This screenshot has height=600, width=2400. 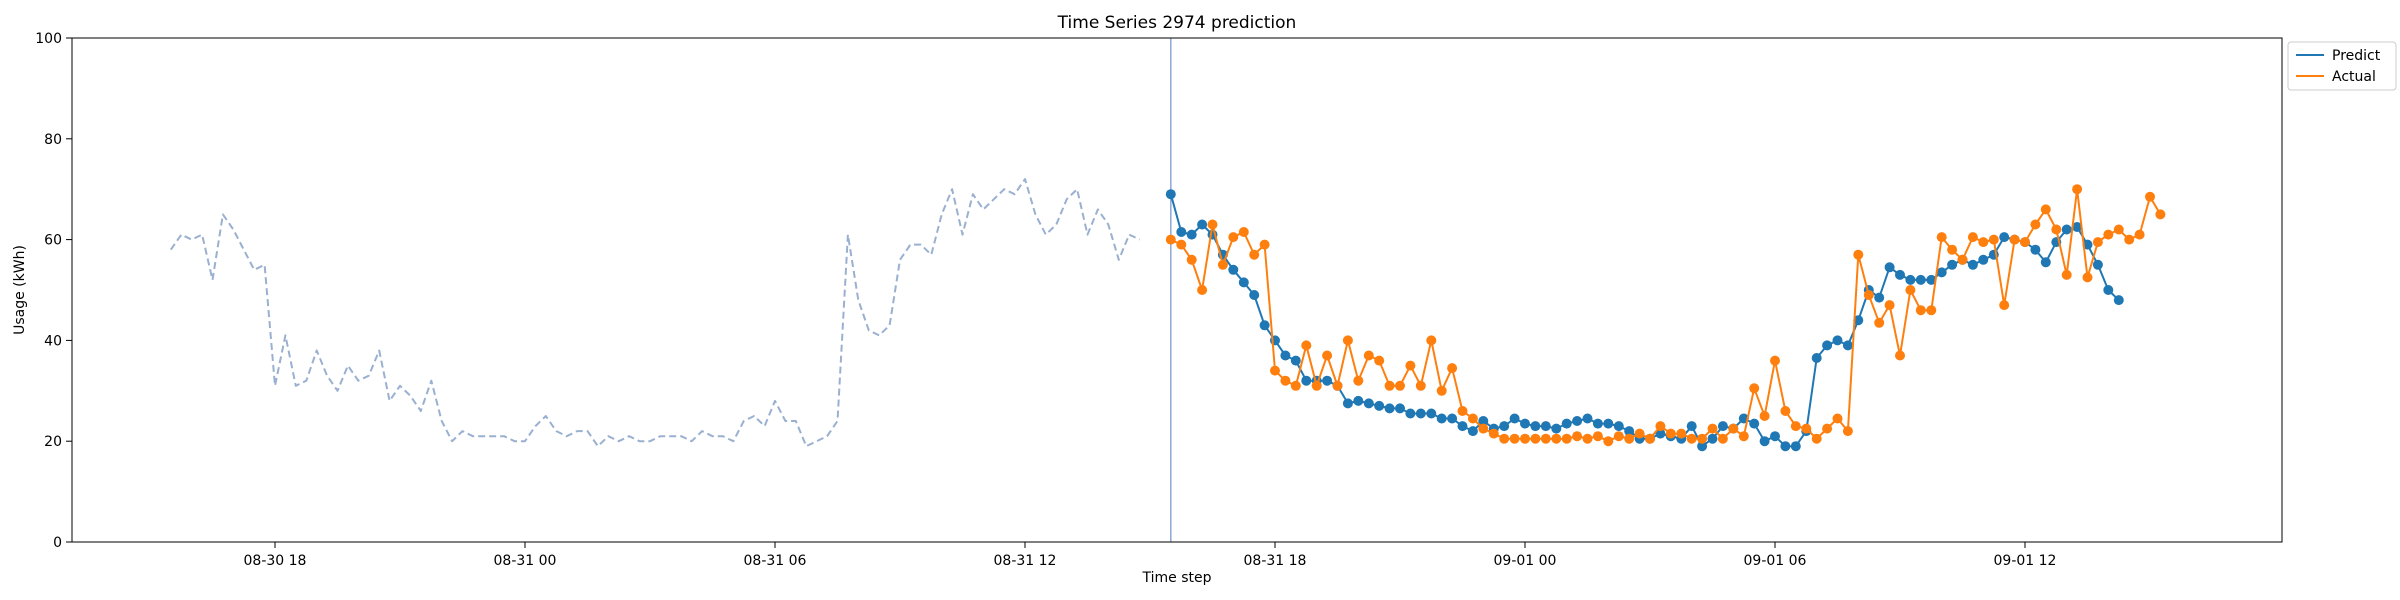 What do you see at coordinates (2354, 77) in the screenshot?
I see `legend-label-actual: Actual` at bounding box center [2354, 77].